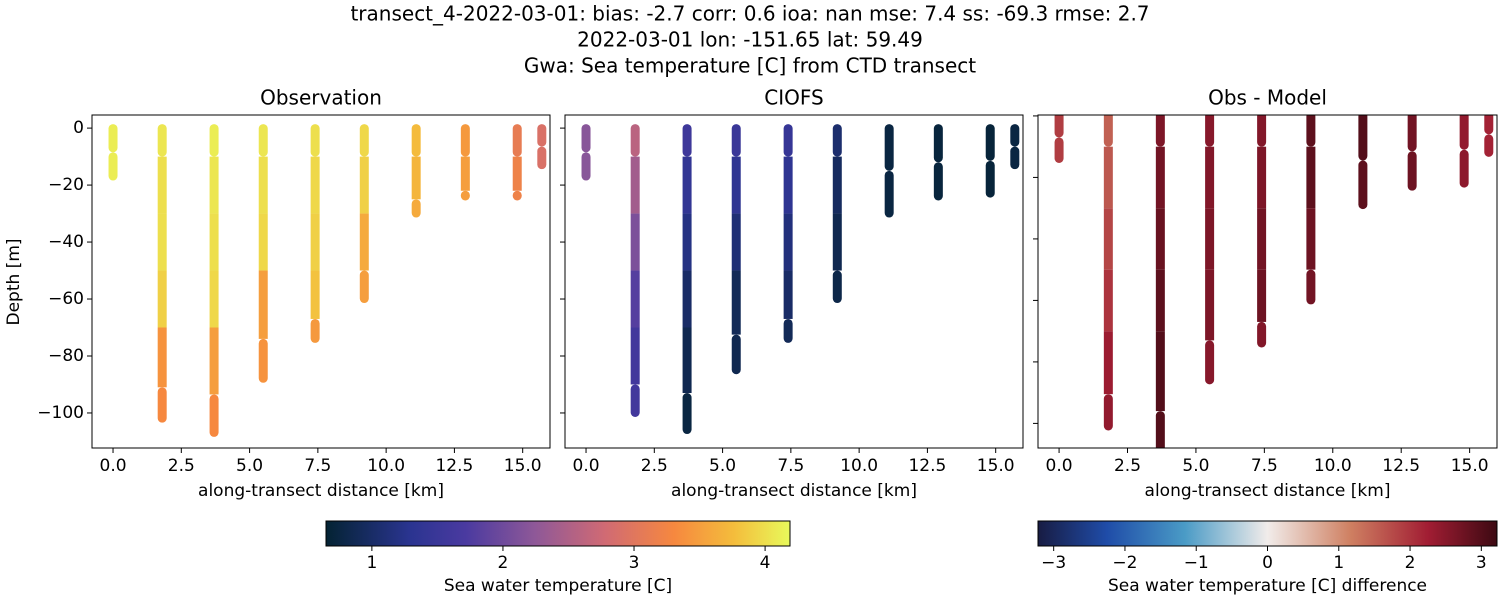 The height and width of the screenshot is (600, 1500). What do you see at coordinates (793, 98) in the screenshot?
I see `panel-title: CIOFS` at bounding box center [793, 98].